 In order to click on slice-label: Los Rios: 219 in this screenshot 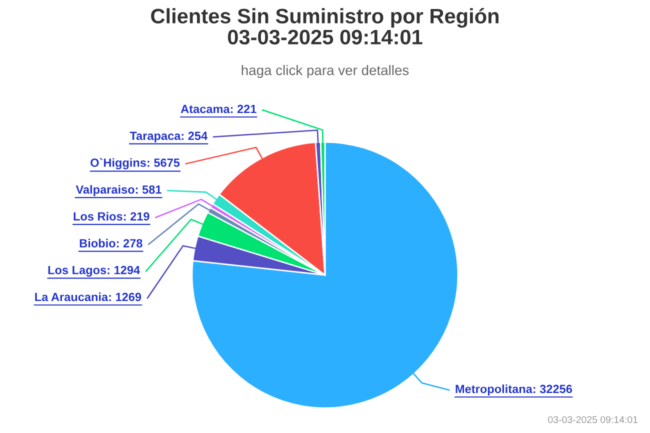, I will do `click(112, 216)`.